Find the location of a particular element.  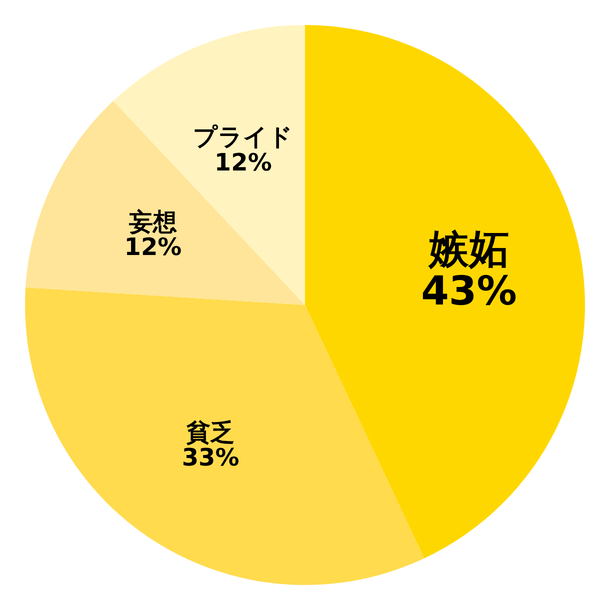

slice-label: 妄想 is located at coordinates (152, 222).